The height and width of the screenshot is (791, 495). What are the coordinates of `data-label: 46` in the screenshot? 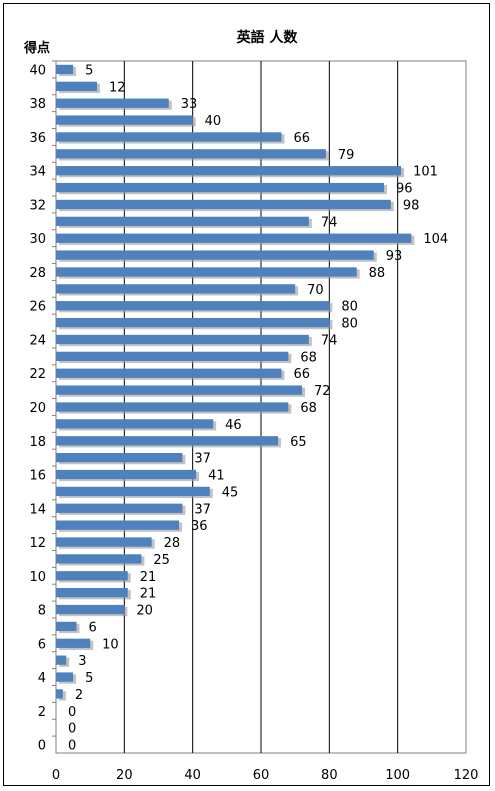 It's located at (233, 425).